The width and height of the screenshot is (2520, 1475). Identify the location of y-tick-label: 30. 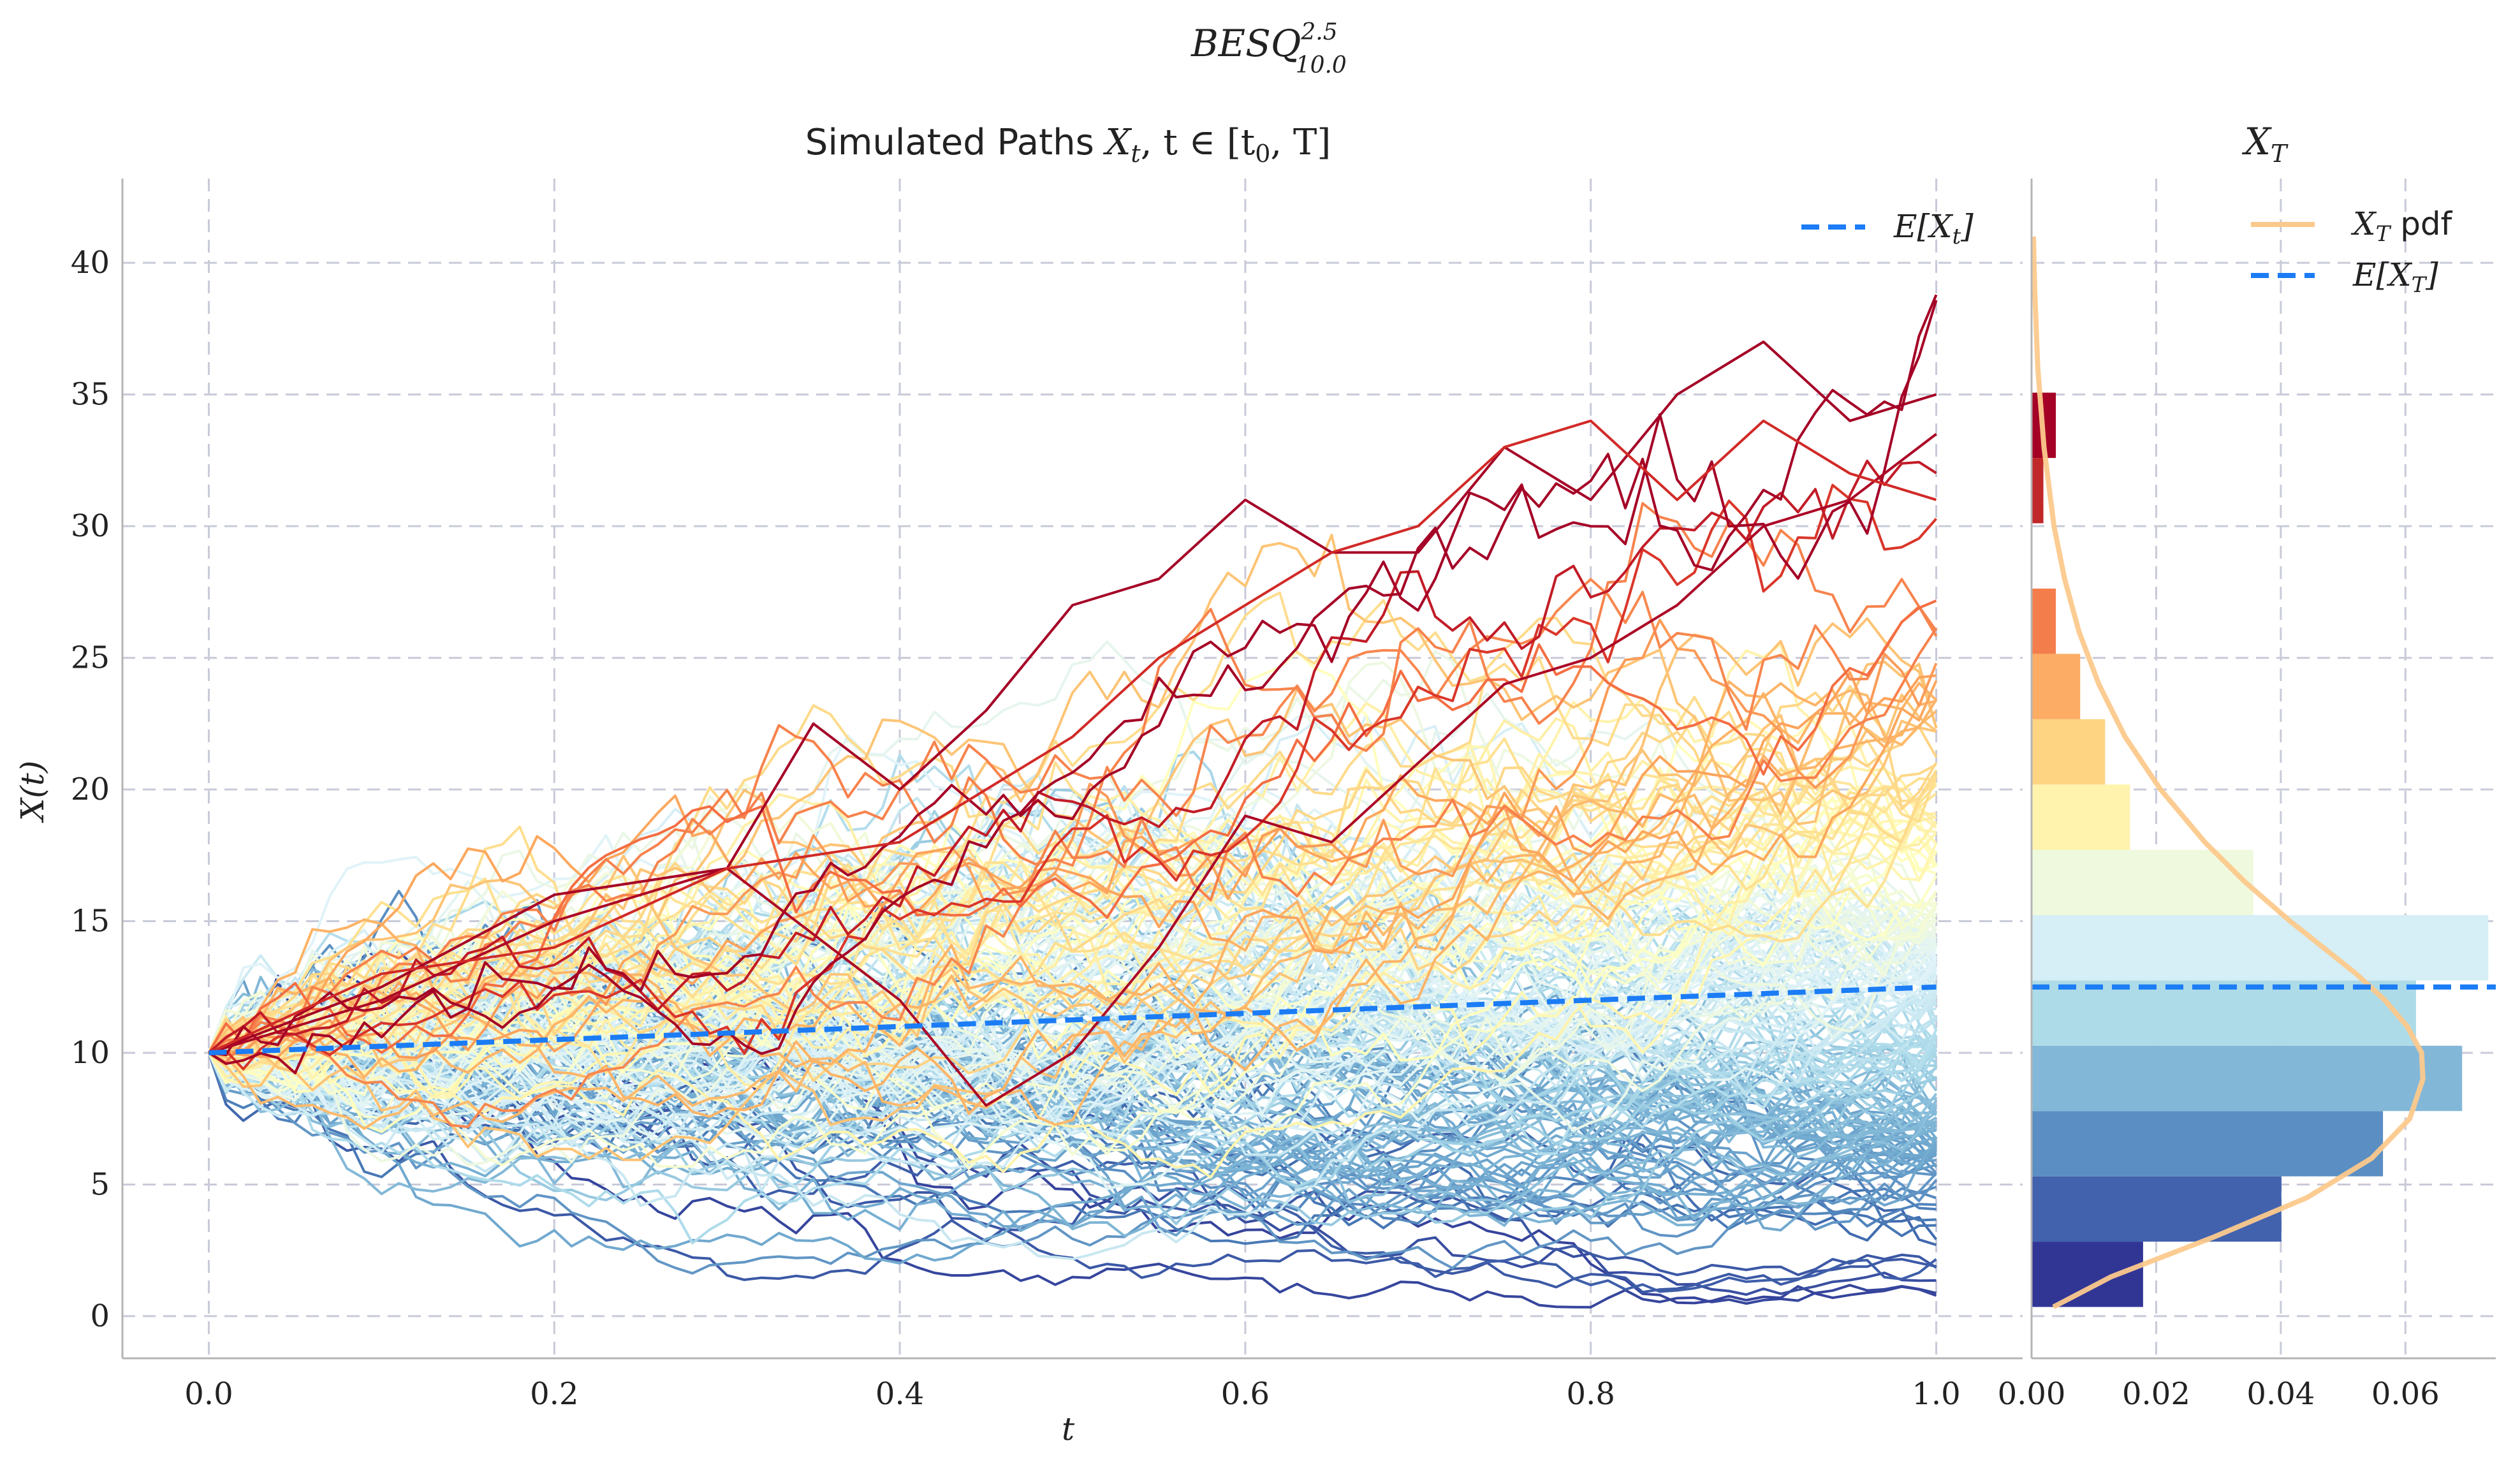
(90, 526).